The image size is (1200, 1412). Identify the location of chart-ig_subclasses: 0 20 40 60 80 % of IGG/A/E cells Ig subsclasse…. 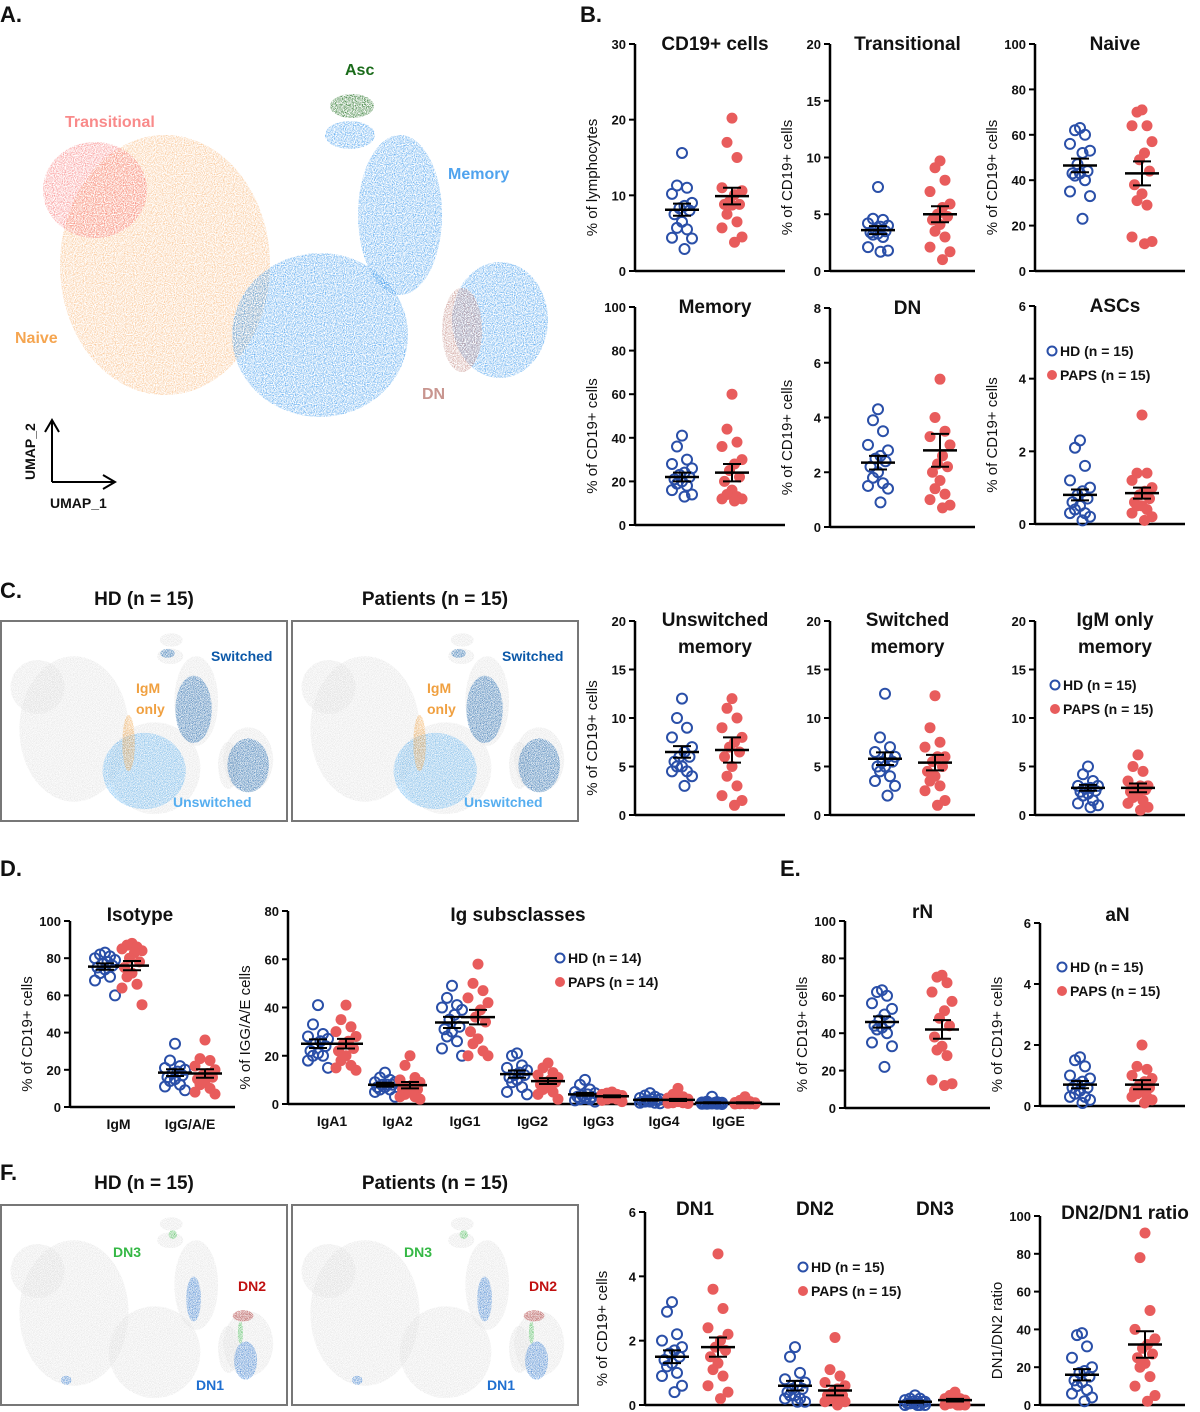
(508, 1016).